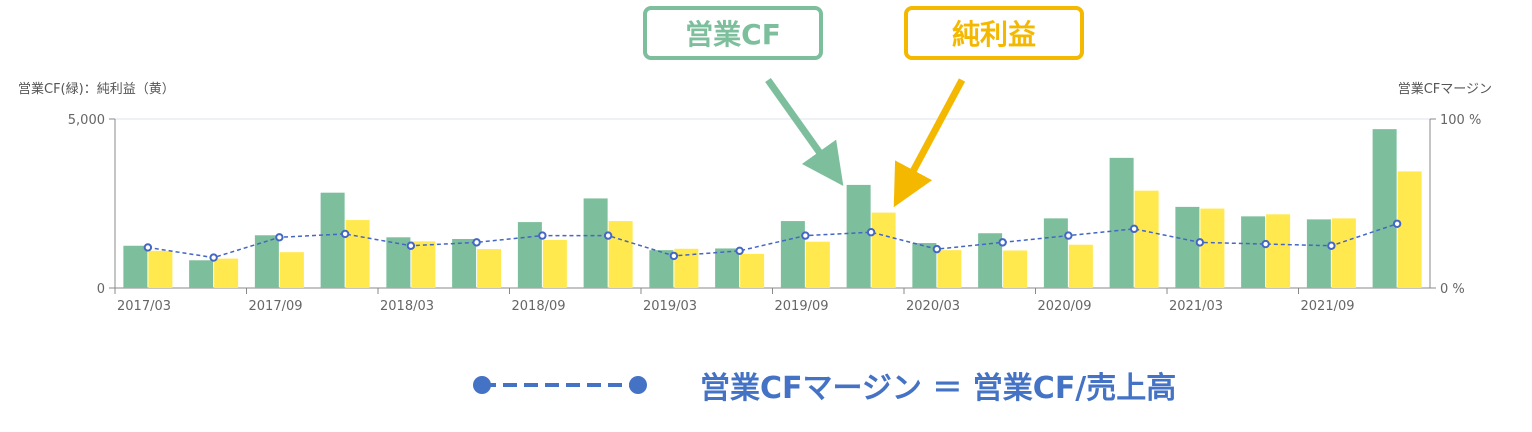 The height and width of the screenshot is (432, 1532). What do you see at coordinates (276, 306) in the screenshot?
I see `x-tick-label: 2017/09` at bounding box center [276, 306].